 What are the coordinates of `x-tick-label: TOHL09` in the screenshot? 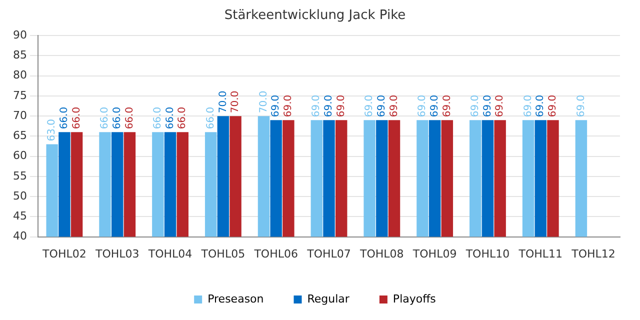 It's located at (434, 253).